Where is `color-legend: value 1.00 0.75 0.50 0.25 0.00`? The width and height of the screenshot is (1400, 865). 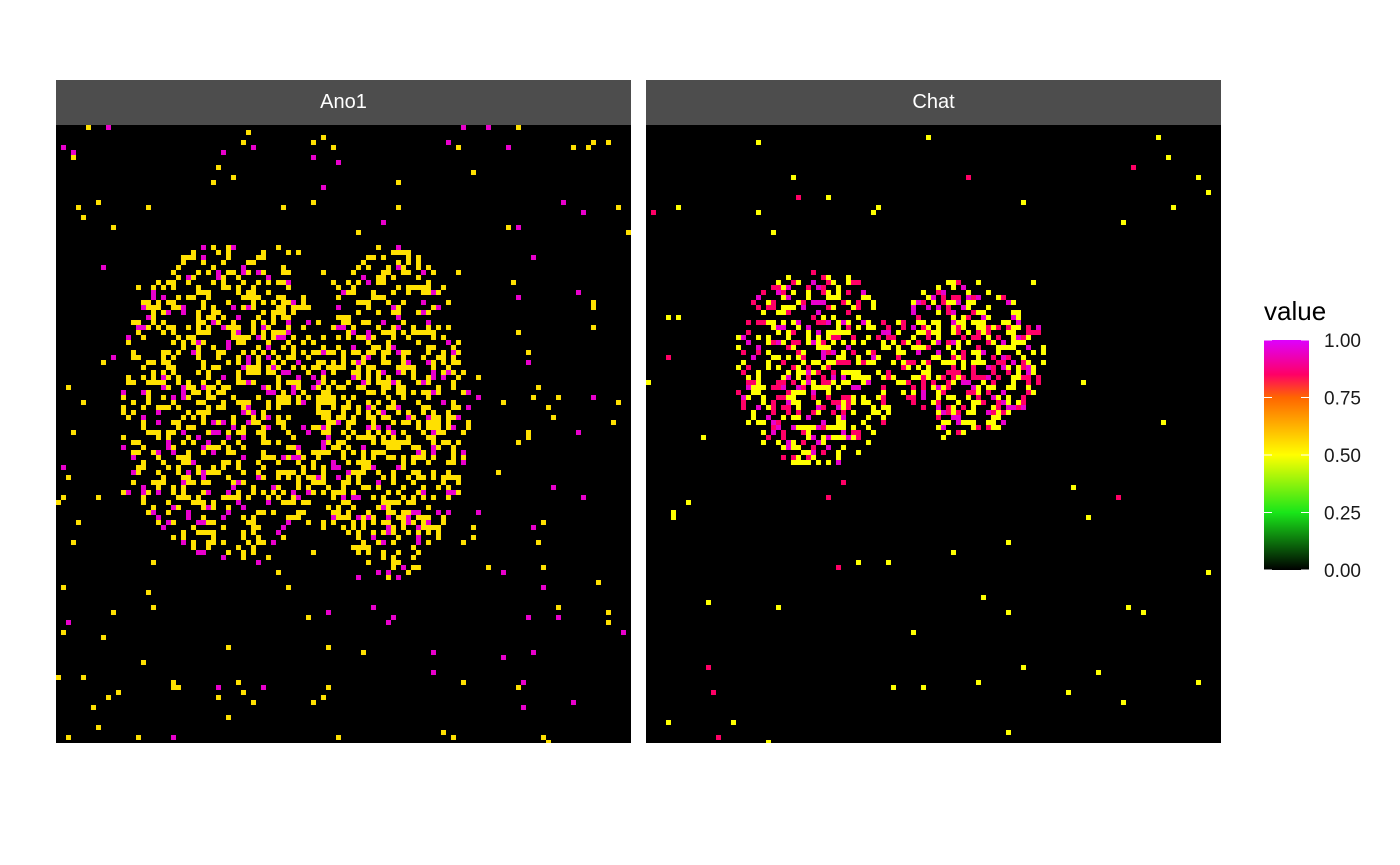
color-legend: value 1.00 0.75 0.50 0.25 0.00 is located at coordinates (1322, 441).